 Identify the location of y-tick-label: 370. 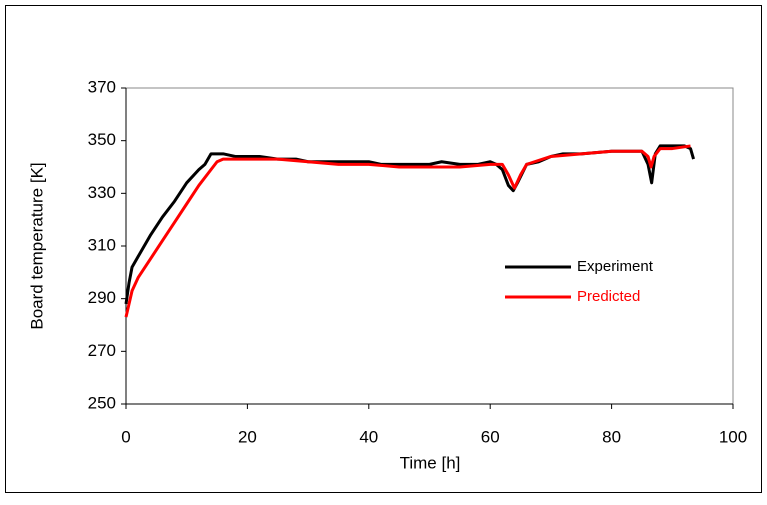
(102, 86).